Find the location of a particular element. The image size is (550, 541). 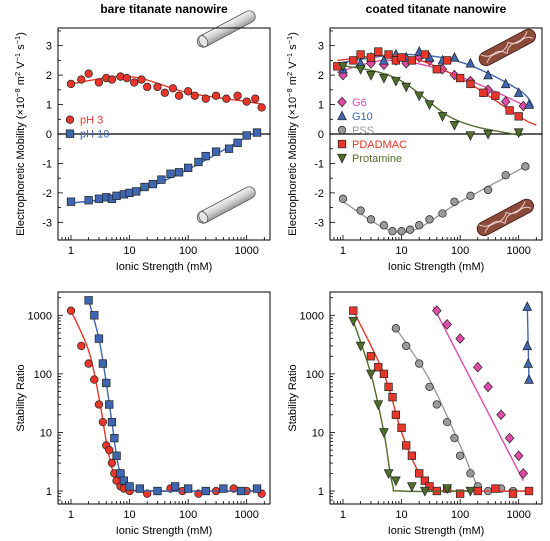

y-tick-label: 10 is located at coordinates (318, 433).